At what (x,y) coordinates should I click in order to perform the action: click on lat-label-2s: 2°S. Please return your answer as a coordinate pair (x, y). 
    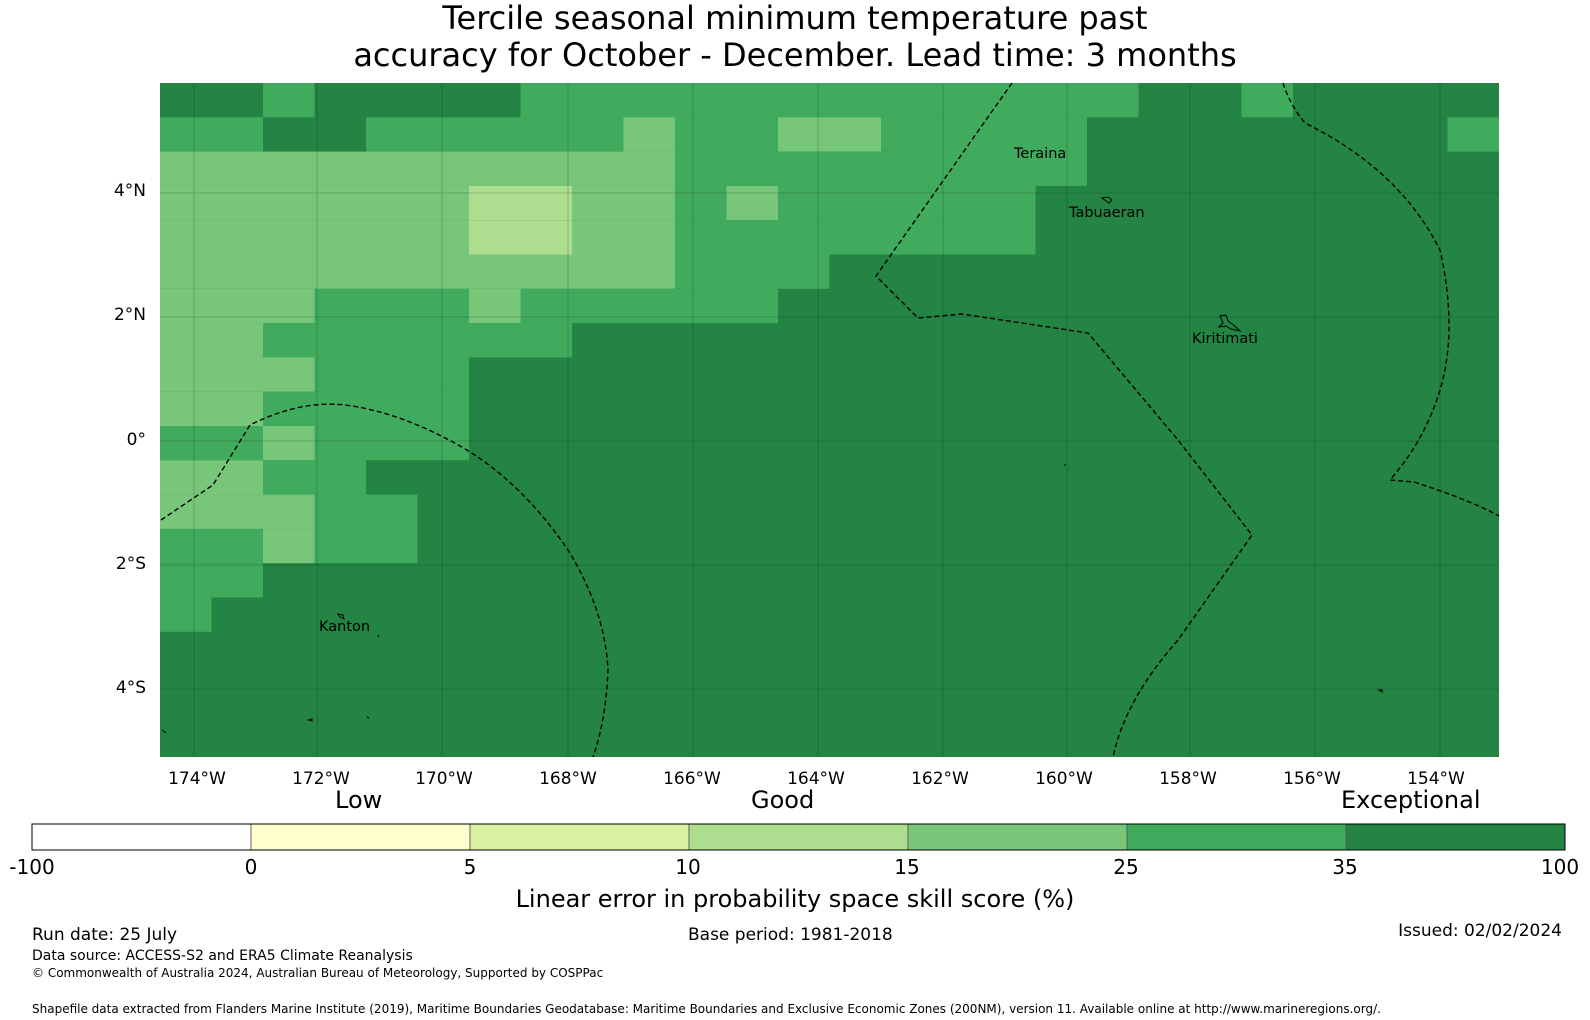
    Looking at the image, I should click on (130, 564).